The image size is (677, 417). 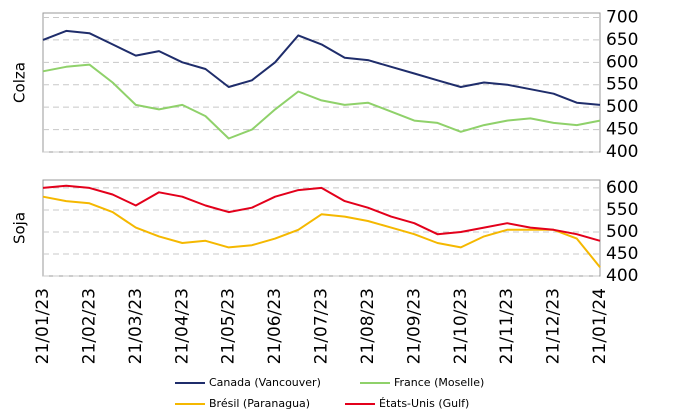 I want to click on x-tick-label: 21/08/23, so click(x=368, y=326).